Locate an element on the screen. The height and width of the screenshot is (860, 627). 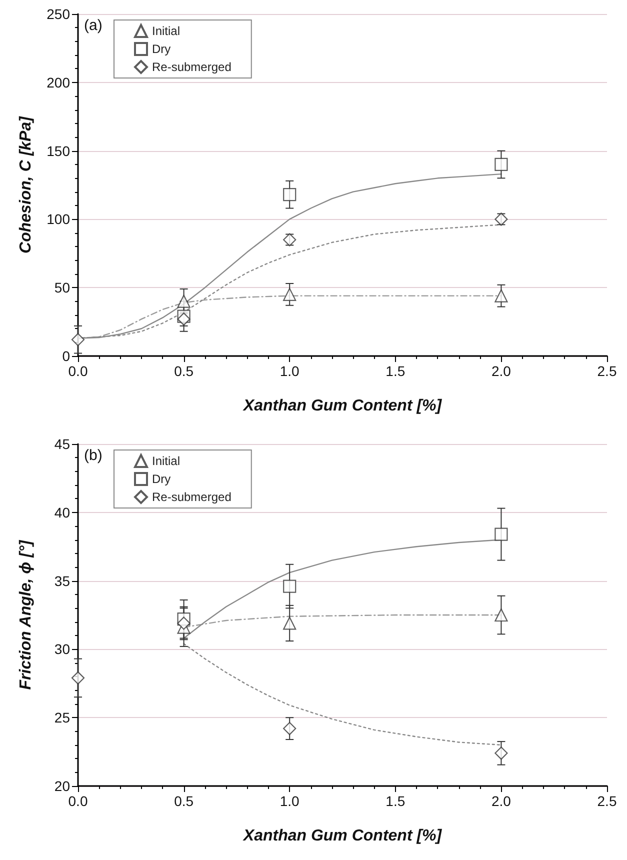
line-series is located at coordinates (342, 694).